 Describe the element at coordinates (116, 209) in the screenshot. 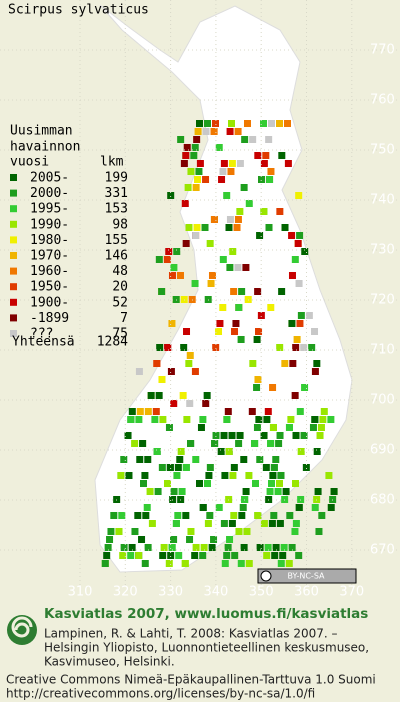

I see `legend-count: 153` at that location.